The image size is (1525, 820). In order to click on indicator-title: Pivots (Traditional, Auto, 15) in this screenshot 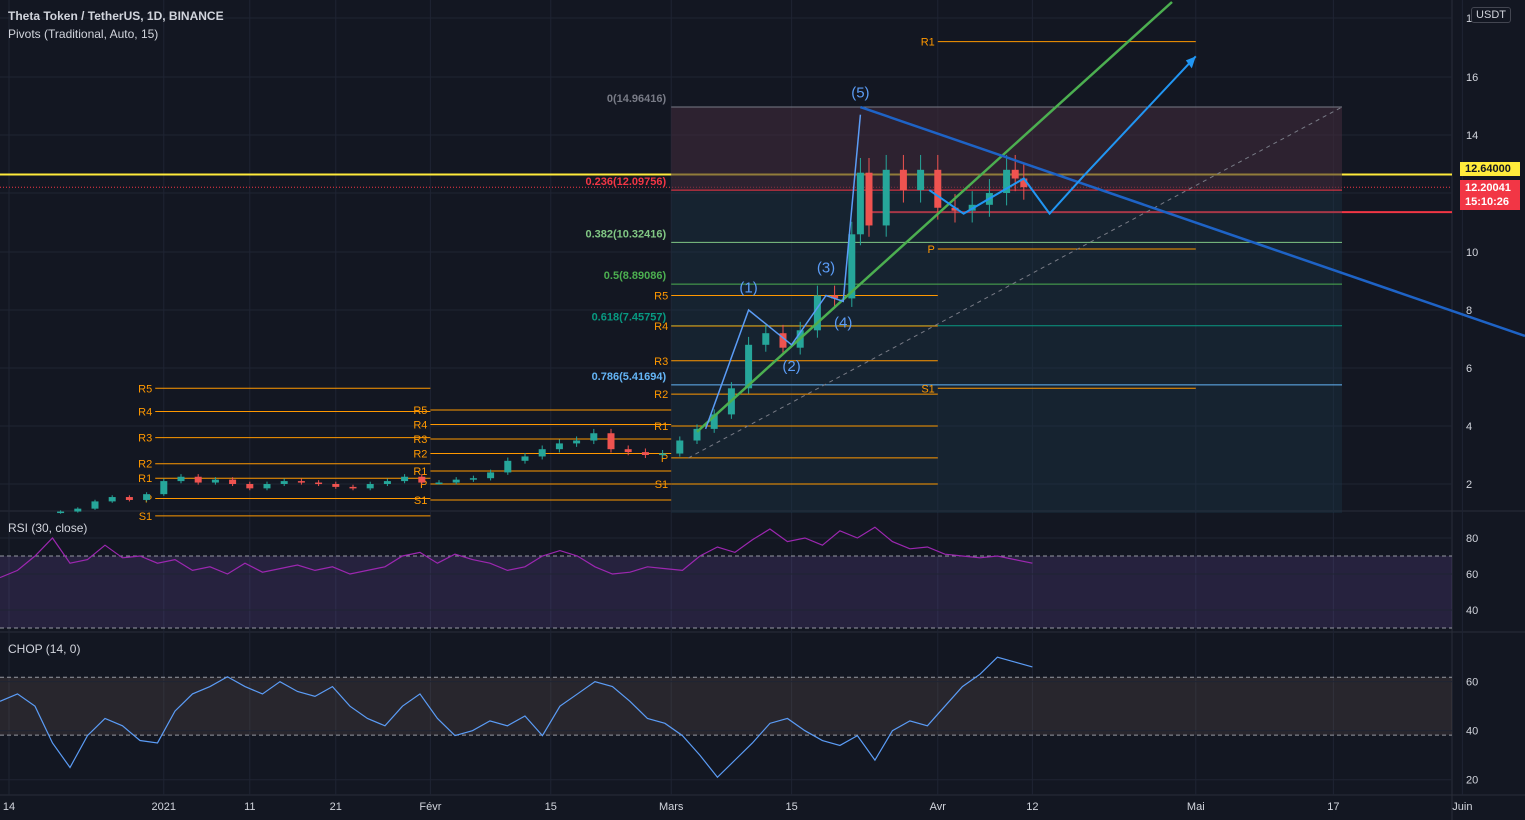, I will do `click(83, 34)`.